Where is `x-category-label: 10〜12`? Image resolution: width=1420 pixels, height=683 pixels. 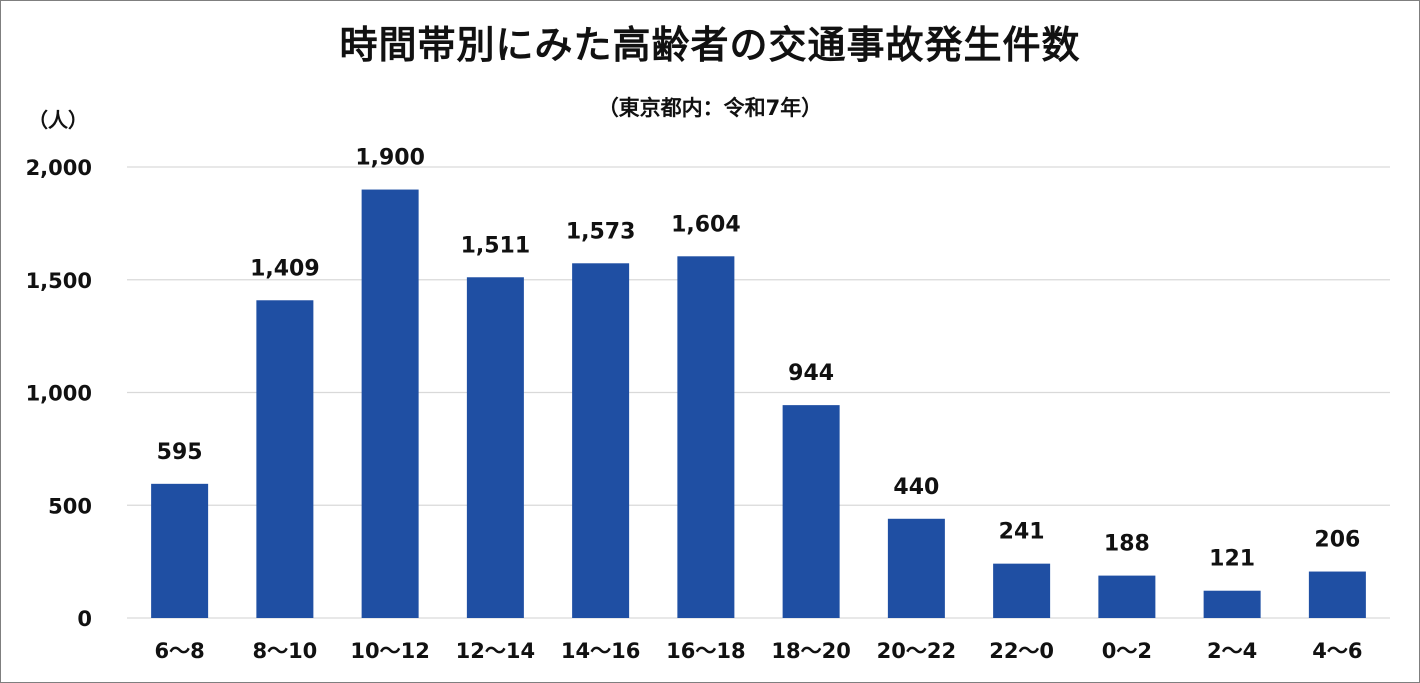
x-category-label: 10〜12 is located at coordinates (389, 651).